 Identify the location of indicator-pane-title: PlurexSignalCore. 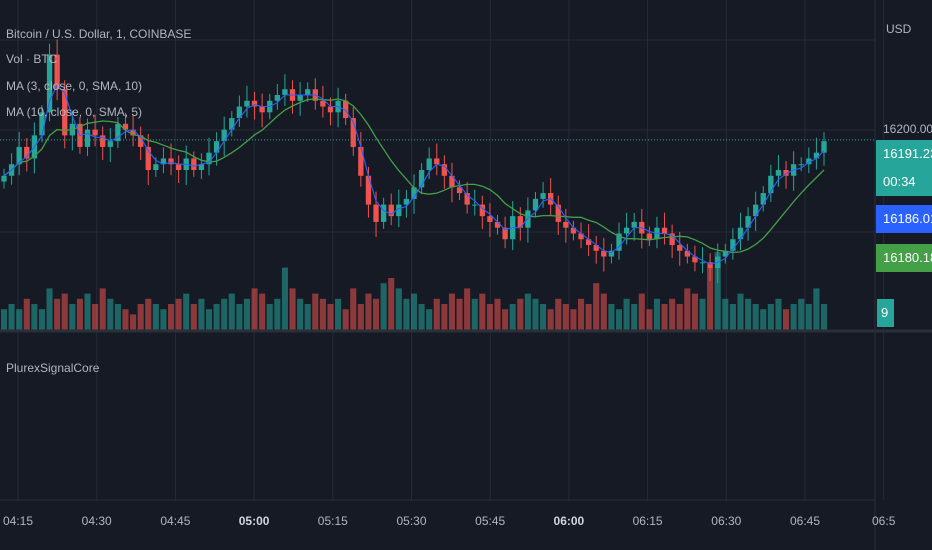
(53, 368).